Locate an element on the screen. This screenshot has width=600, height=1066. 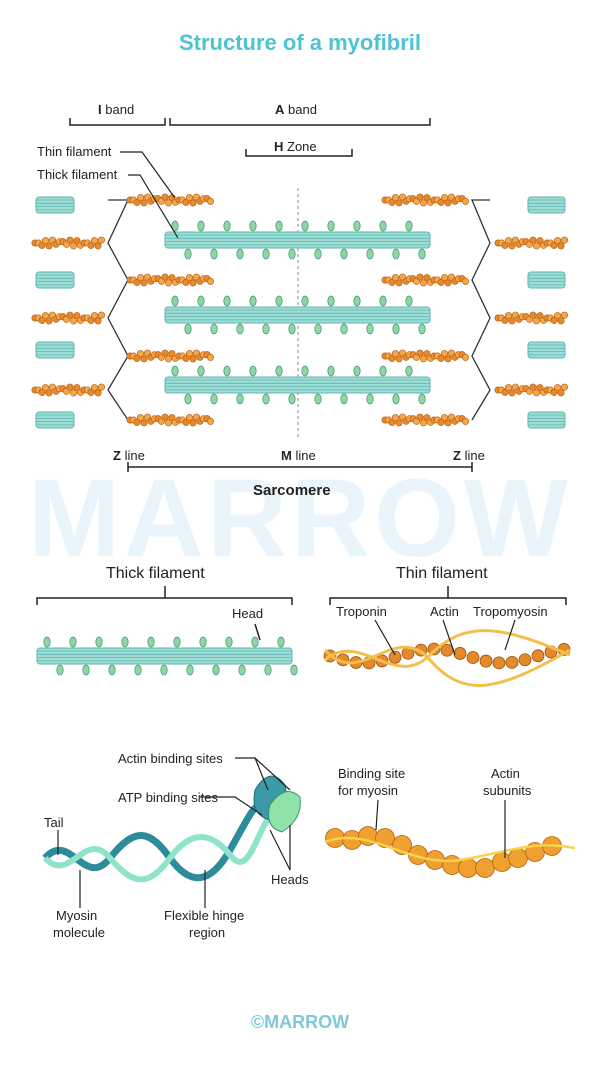
hinge-label-1: Flexible hinge is located at coordinates (204, 915).